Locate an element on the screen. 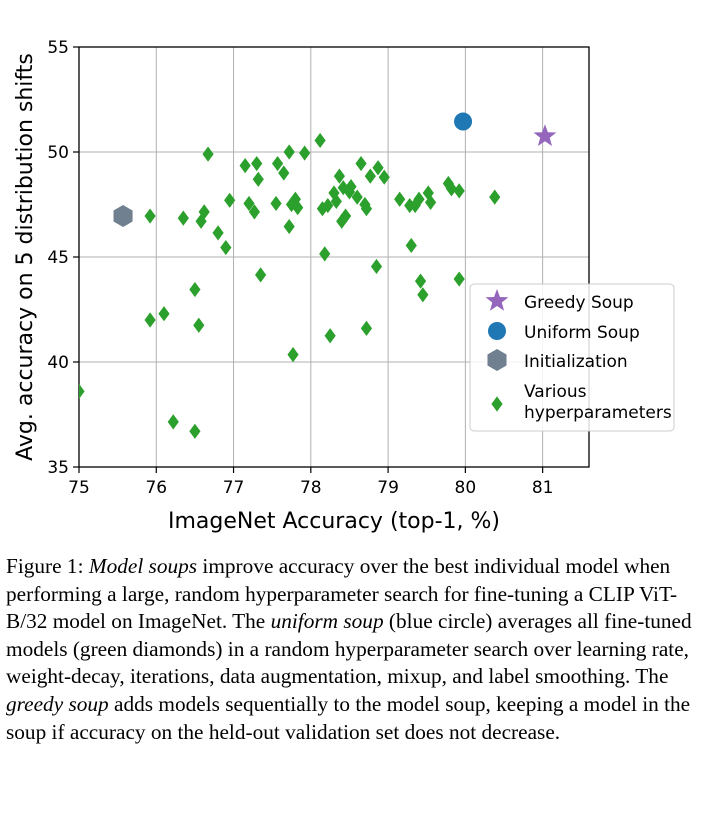 This screenshot has height=823, width=708. x-axis-label: ImageNet Accuracy (top-1, %) is located at coordinates (334, 521).